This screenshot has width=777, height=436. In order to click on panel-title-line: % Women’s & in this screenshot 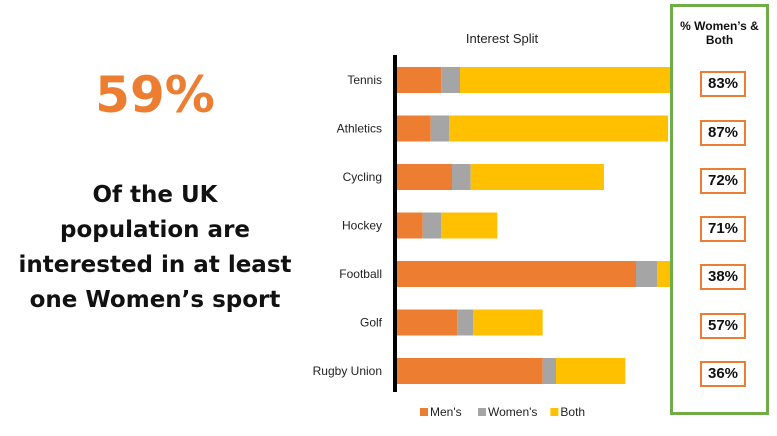, I will do `click(719, 26)`.